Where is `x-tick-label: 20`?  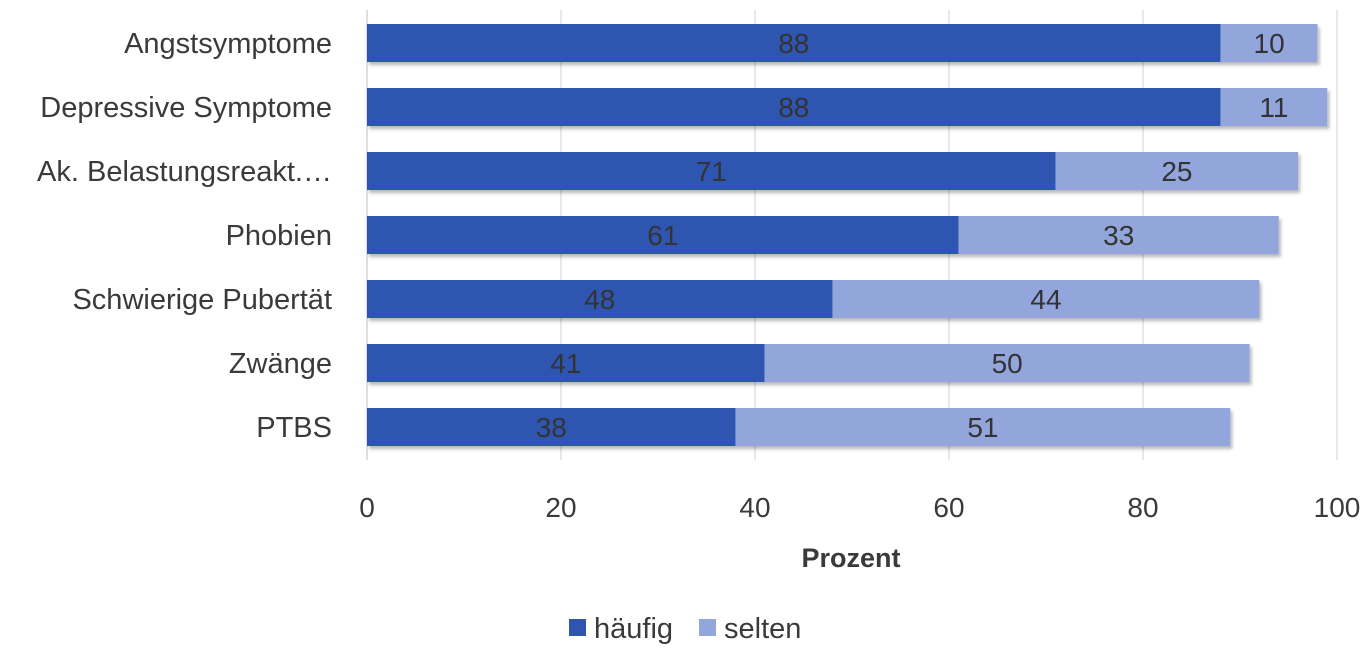
x-tick-label: 20 is located at coordinates (560, 507).